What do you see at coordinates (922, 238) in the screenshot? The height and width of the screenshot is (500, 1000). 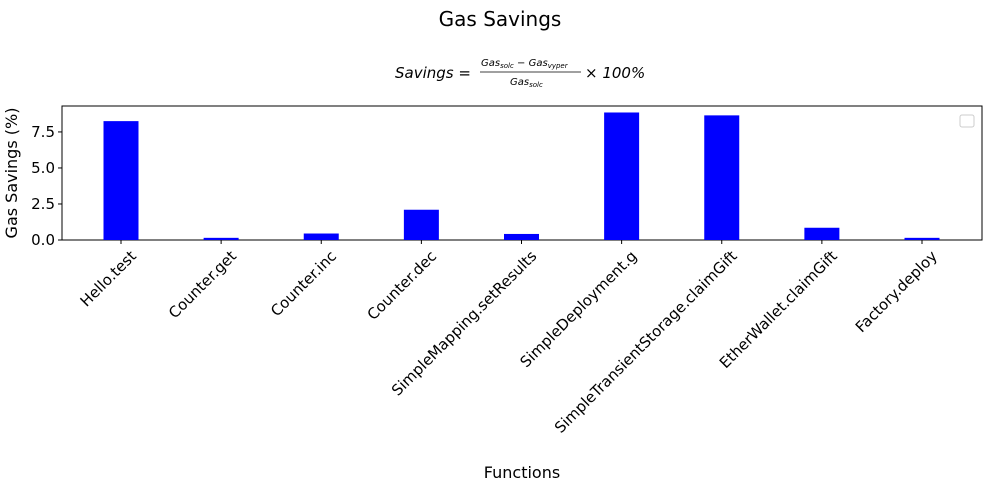 I see `bar-factory-deploy` at bounding box center [922, 238].